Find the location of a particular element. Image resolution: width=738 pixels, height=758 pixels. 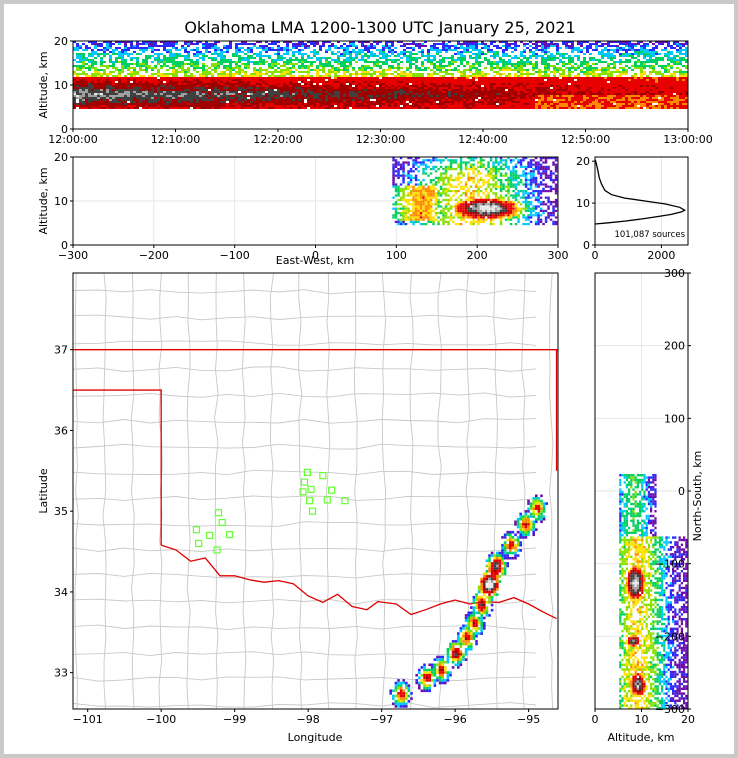

ns-alt-tick-label: 10 is located at coordinates (642, 719).